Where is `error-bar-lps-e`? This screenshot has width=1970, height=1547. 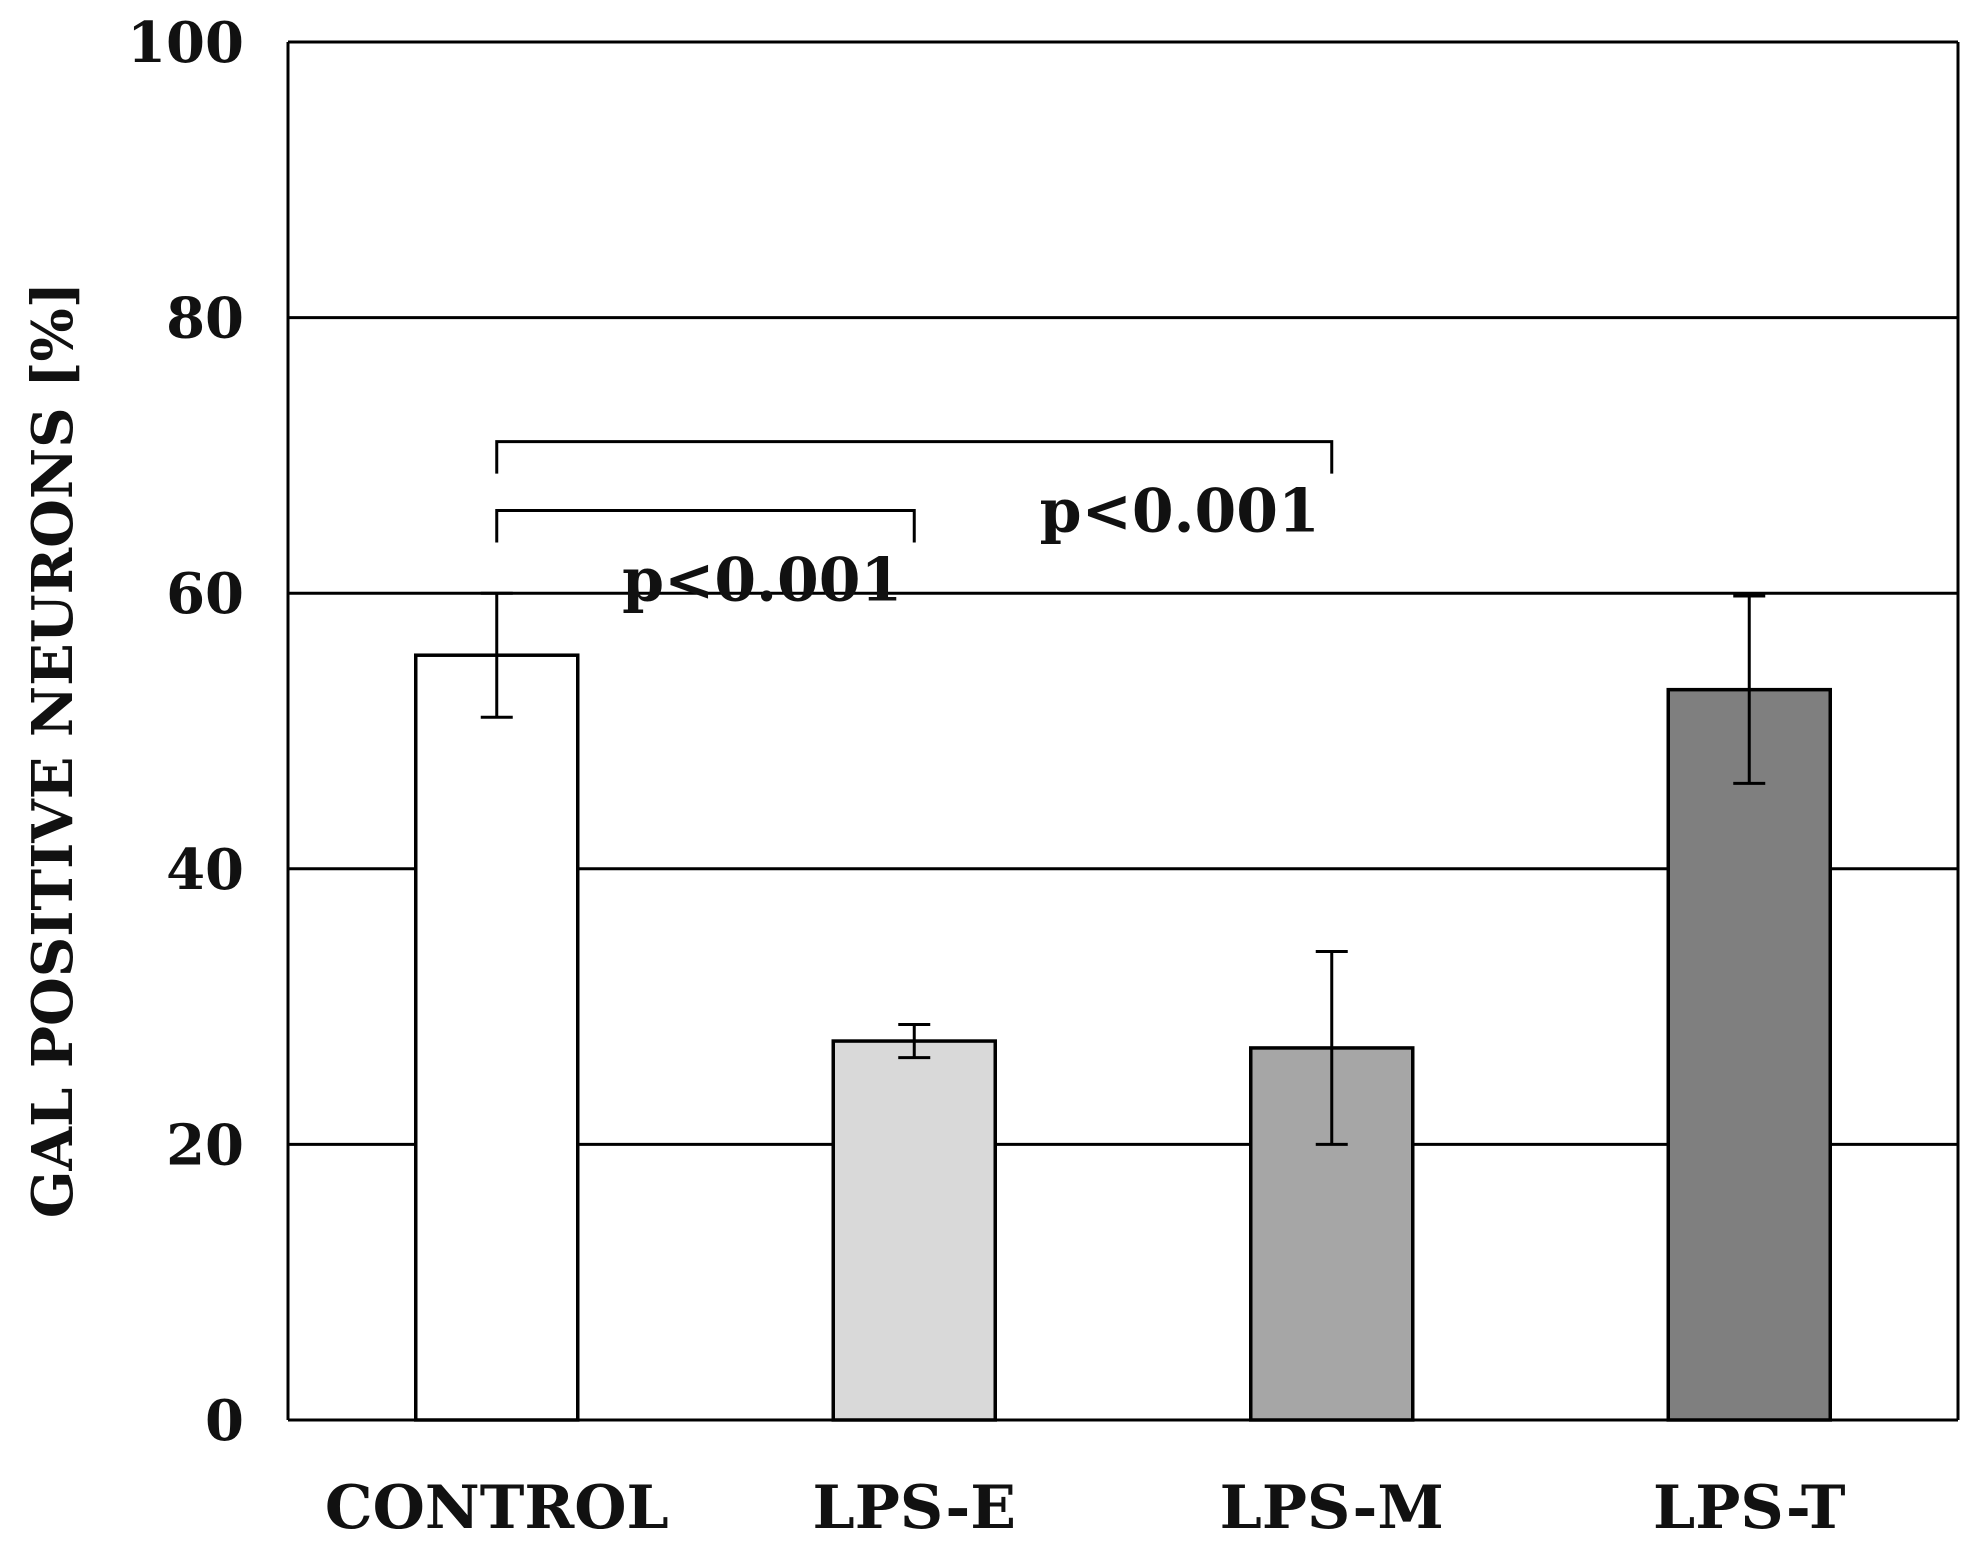 error-bar-lps-e is located at coordinates (914, 1041).